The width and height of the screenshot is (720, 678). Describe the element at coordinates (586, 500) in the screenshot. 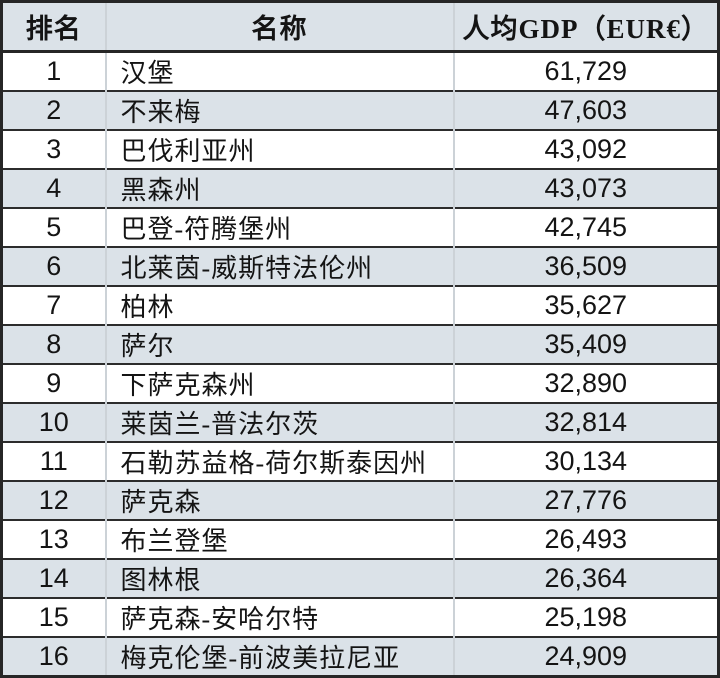

I see `value-cell: 27,776` at that location.